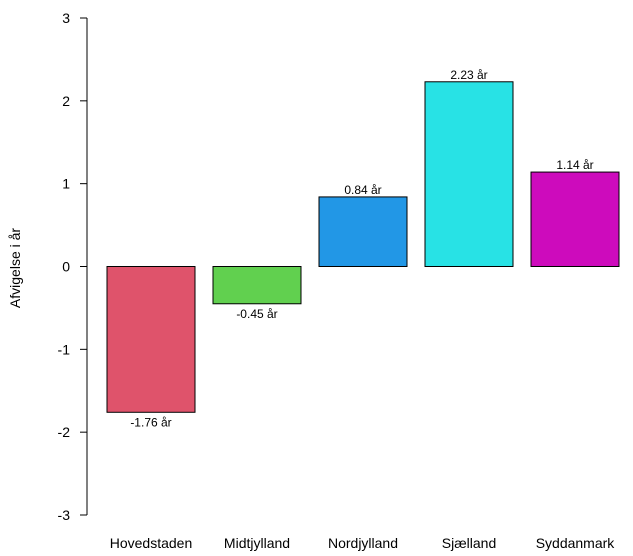 This screenshot has height=556, width=633. I want to click on x-category-label: Hovedstaden, so click(151, 543).